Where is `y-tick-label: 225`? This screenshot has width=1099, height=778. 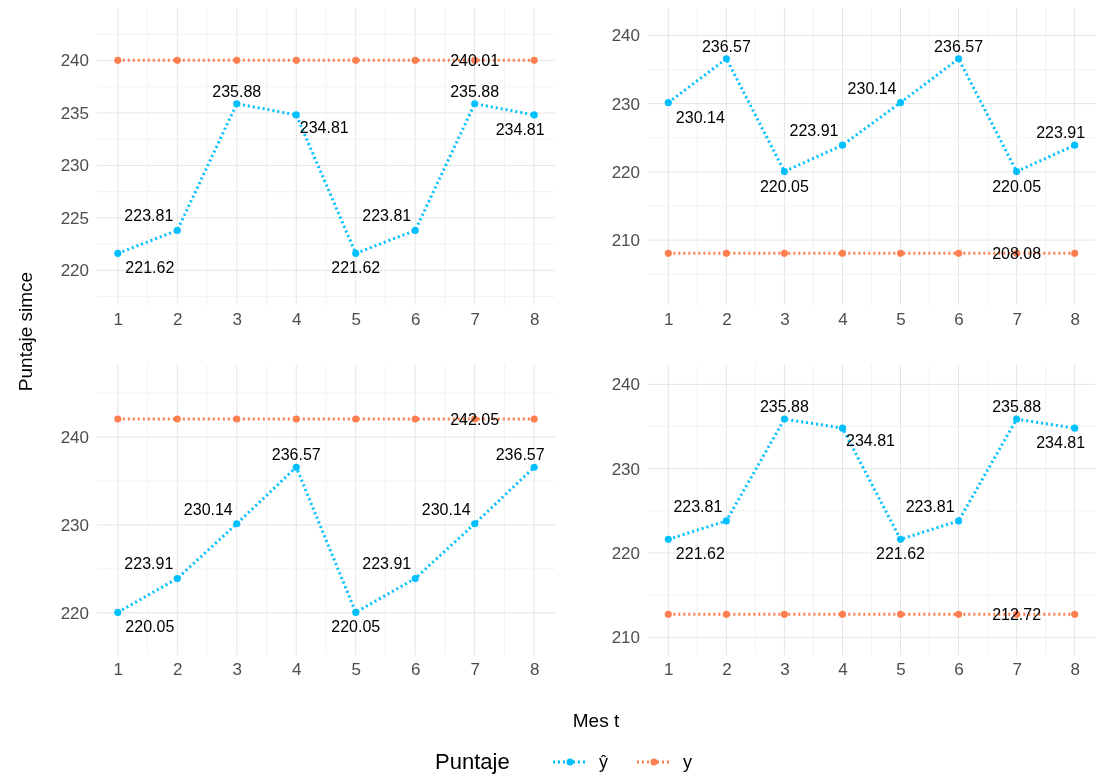
y-tick-label: 225 is located at coordinates (74, 218).